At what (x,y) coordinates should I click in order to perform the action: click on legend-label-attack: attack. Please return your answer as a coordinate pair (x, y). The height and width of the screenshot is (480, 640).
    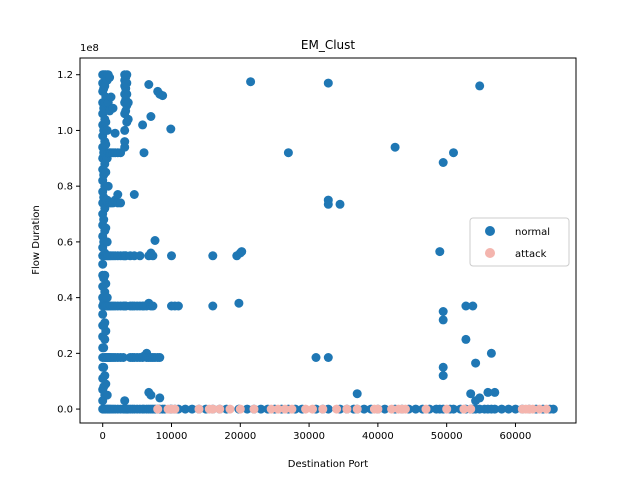
    Looking at the image, I should click on (531, 254).